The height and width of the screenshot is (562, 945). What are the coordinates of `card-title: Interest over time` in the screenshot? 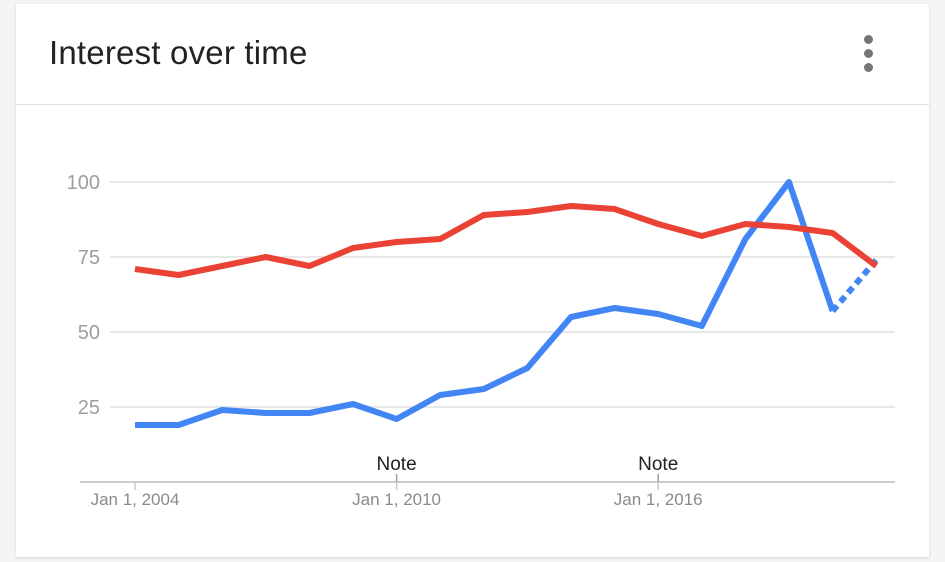 It's located at (178, 52).